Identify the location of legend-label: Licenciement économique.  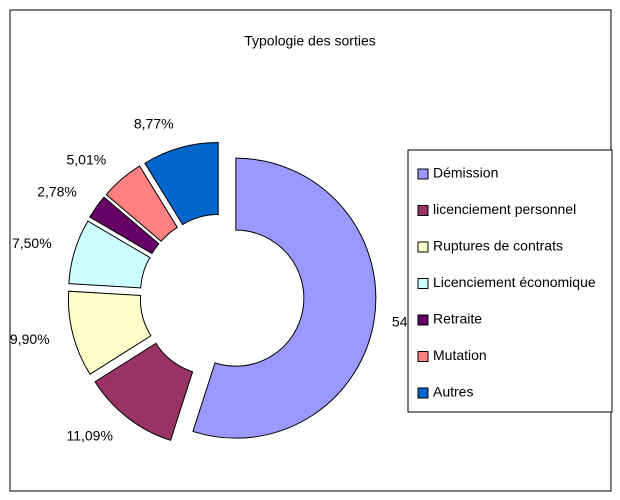
(514, 282).